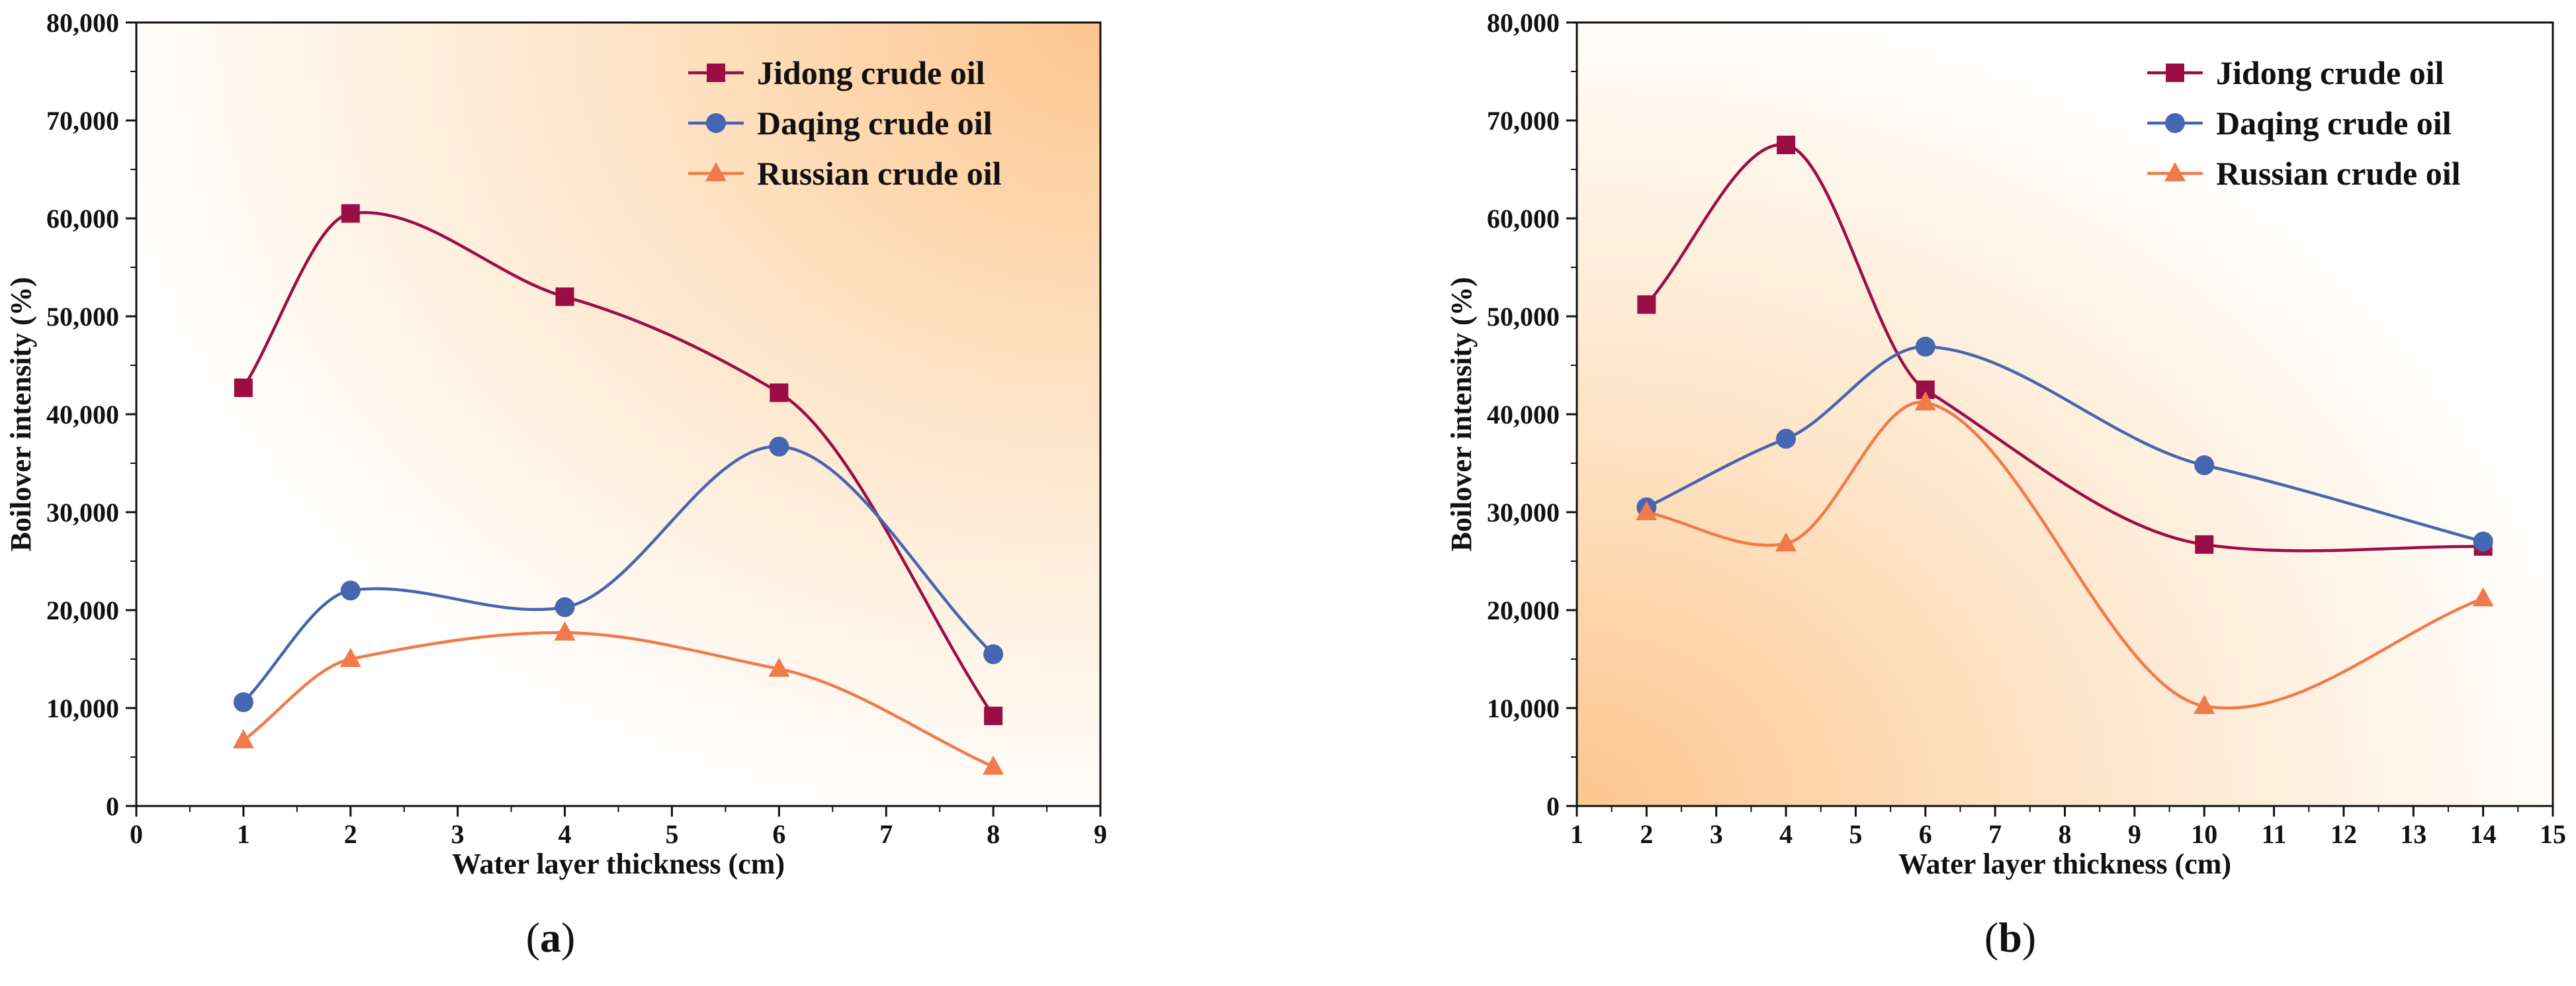 This screenshot has height=986, width=2576. Describe the element at coordinates (1523, 512) in the screenshot. I see `chart-b-ytick-label: 30,000` at that location.